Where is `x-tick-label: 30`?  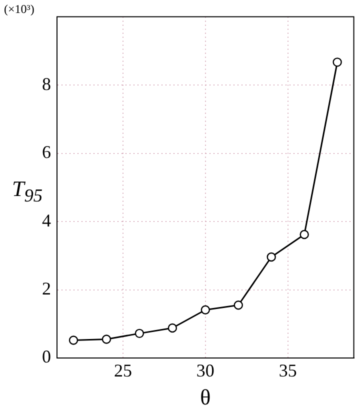
x-tick-label: 30 is located at coordinates (205, 370).